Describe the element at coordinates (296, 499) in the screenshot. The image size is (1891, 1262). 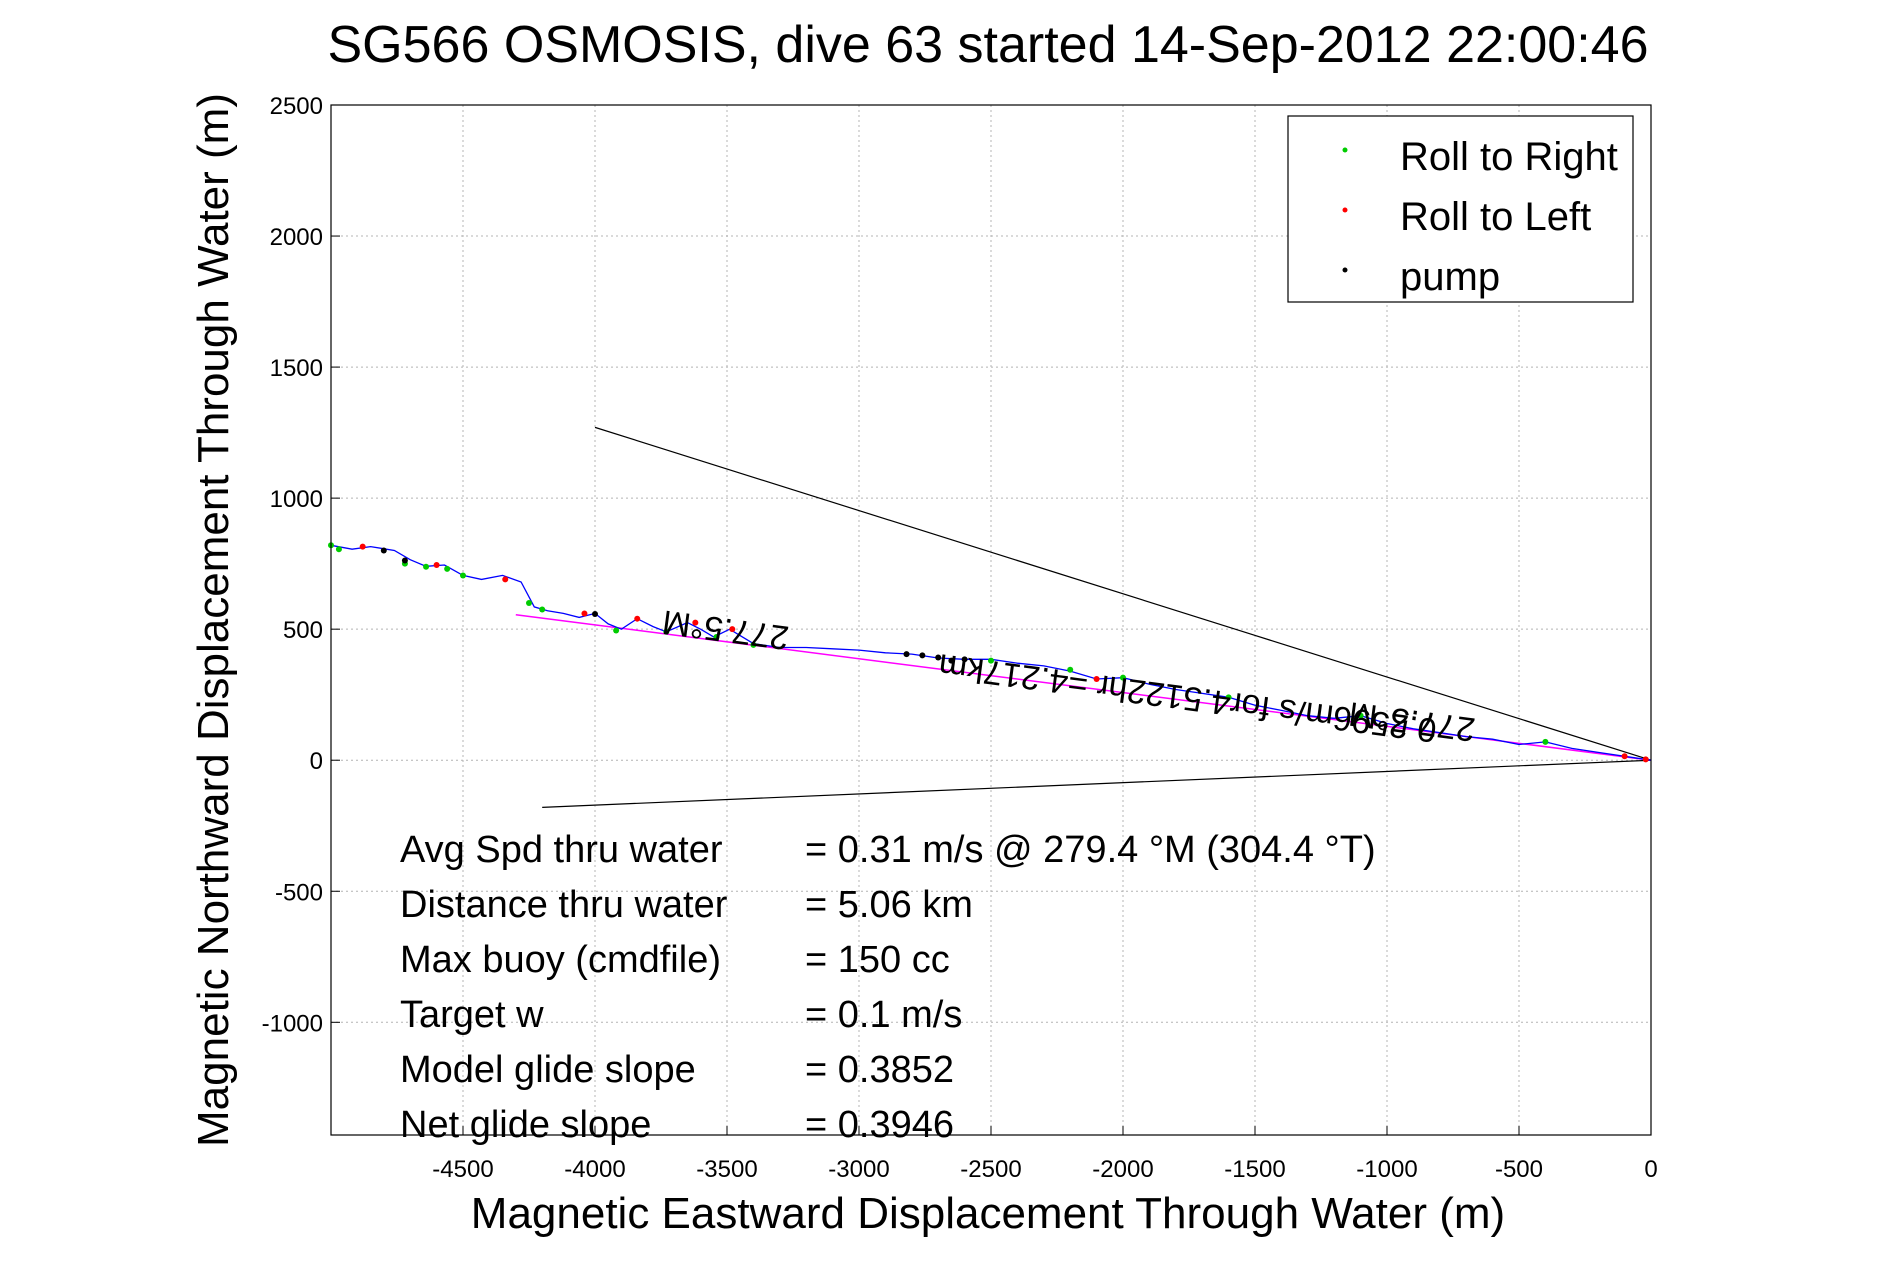
I see `y-tick-label: 1000` at that location.